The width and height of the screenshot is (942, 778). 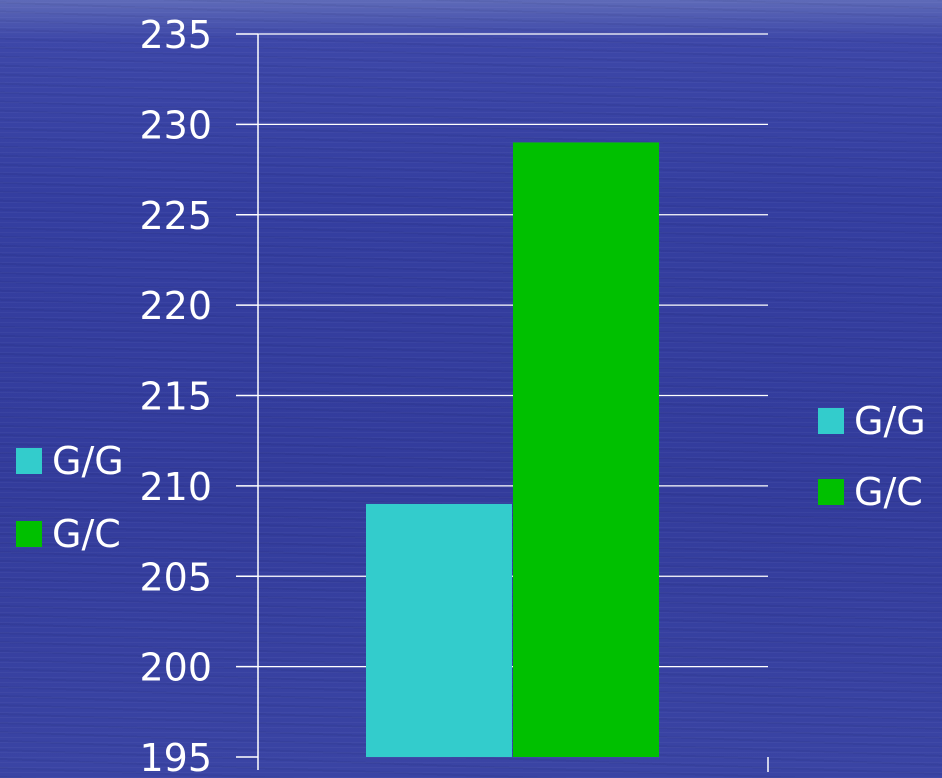 I want to click on y-tick-label: 225, so click(x=175, y=216).